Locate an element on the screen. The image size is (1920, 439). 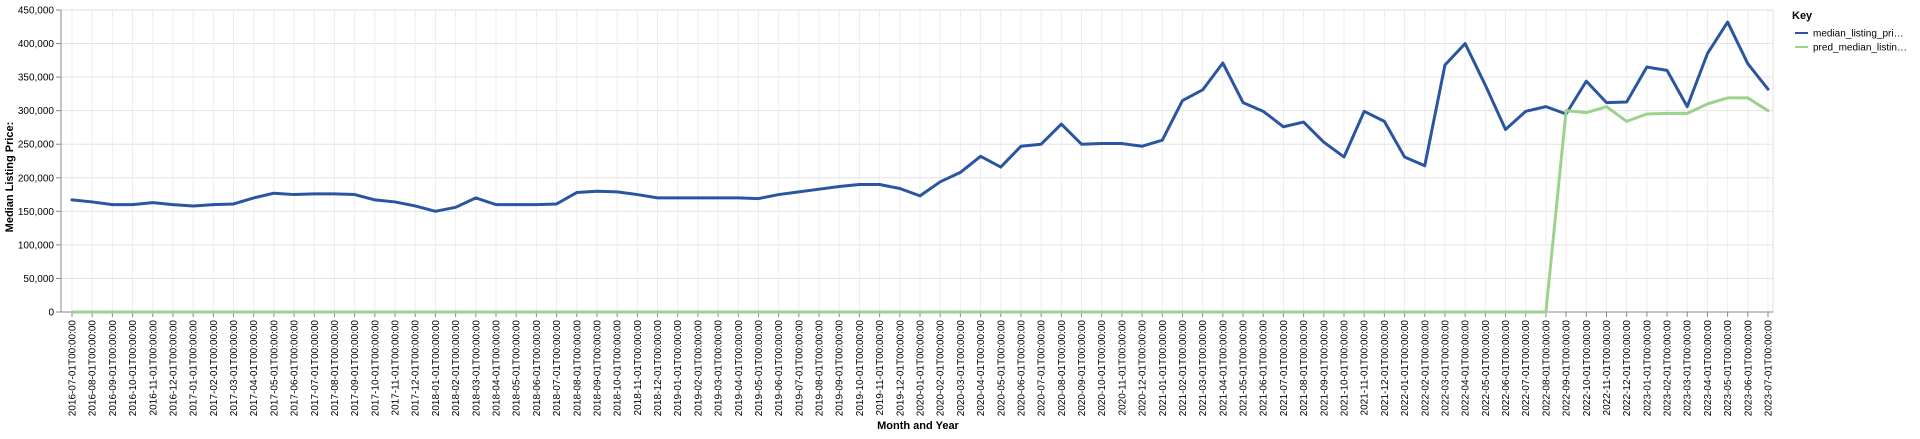
x-tick-label: 2018-11-01T00:00:00 is located at coordinates (638, 368).